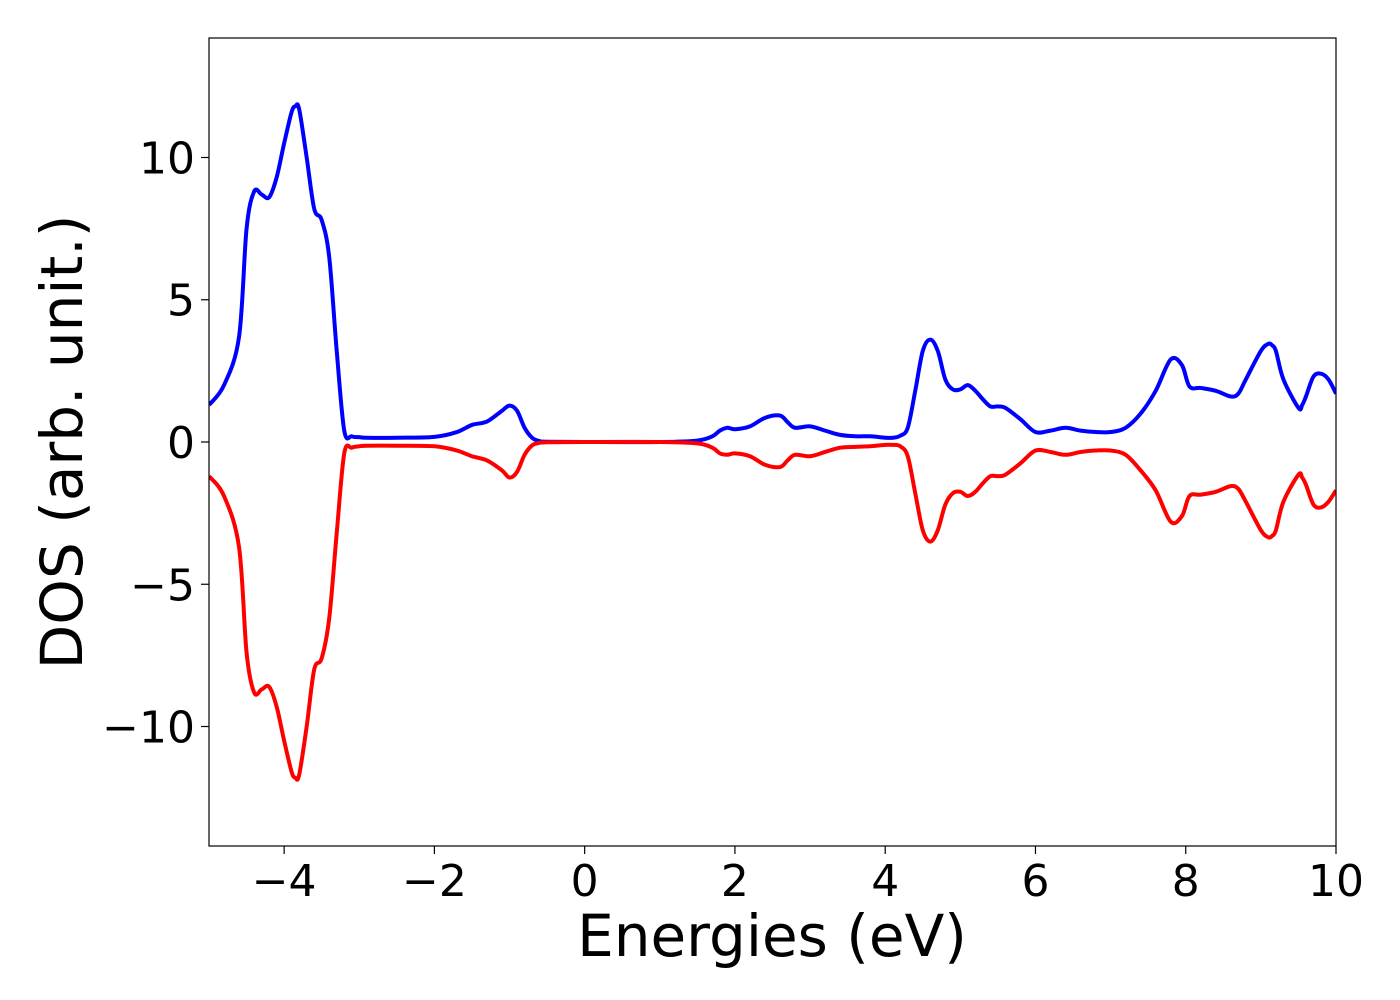 This screenshot has height=1000, width=1400. Describe the element at coordinates (162, 585) in the screenshot. I see `y-tick-label: −5` at that location.